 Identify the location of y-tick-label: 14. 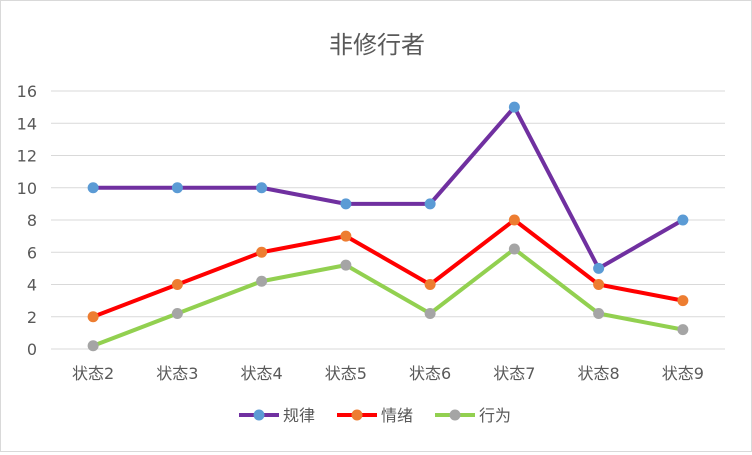
(27, 123).